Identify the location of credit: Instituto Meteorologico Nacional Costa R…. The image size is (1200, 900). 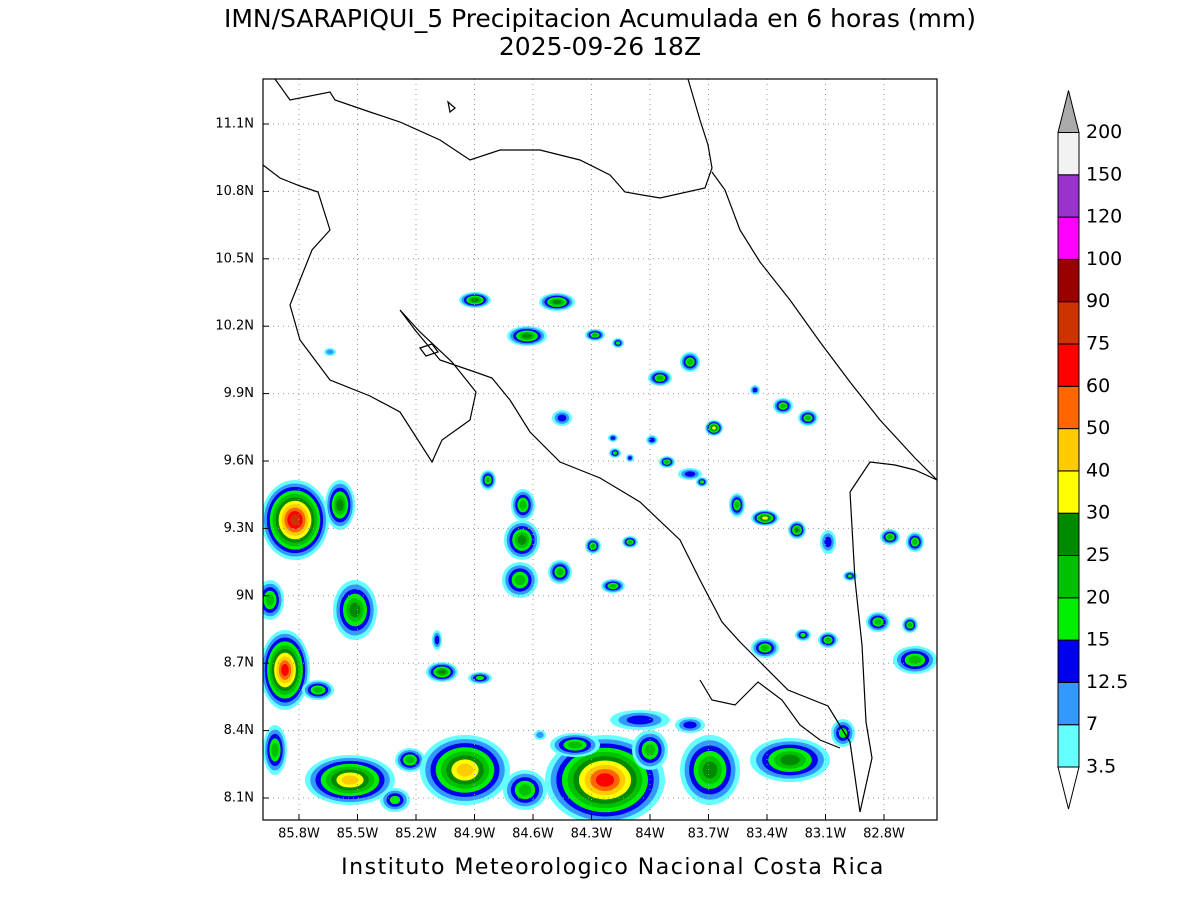
(613, 867).